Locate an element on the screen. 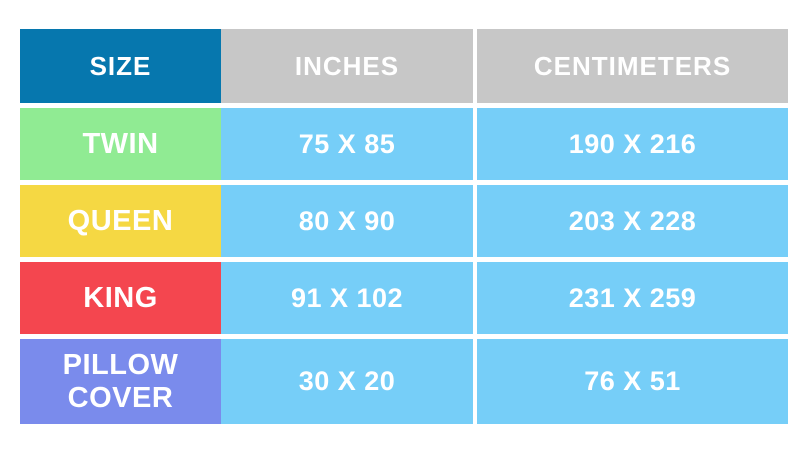 The image size is (807, 456). header-size-label: SIZE is located at coordinates (120, 65).